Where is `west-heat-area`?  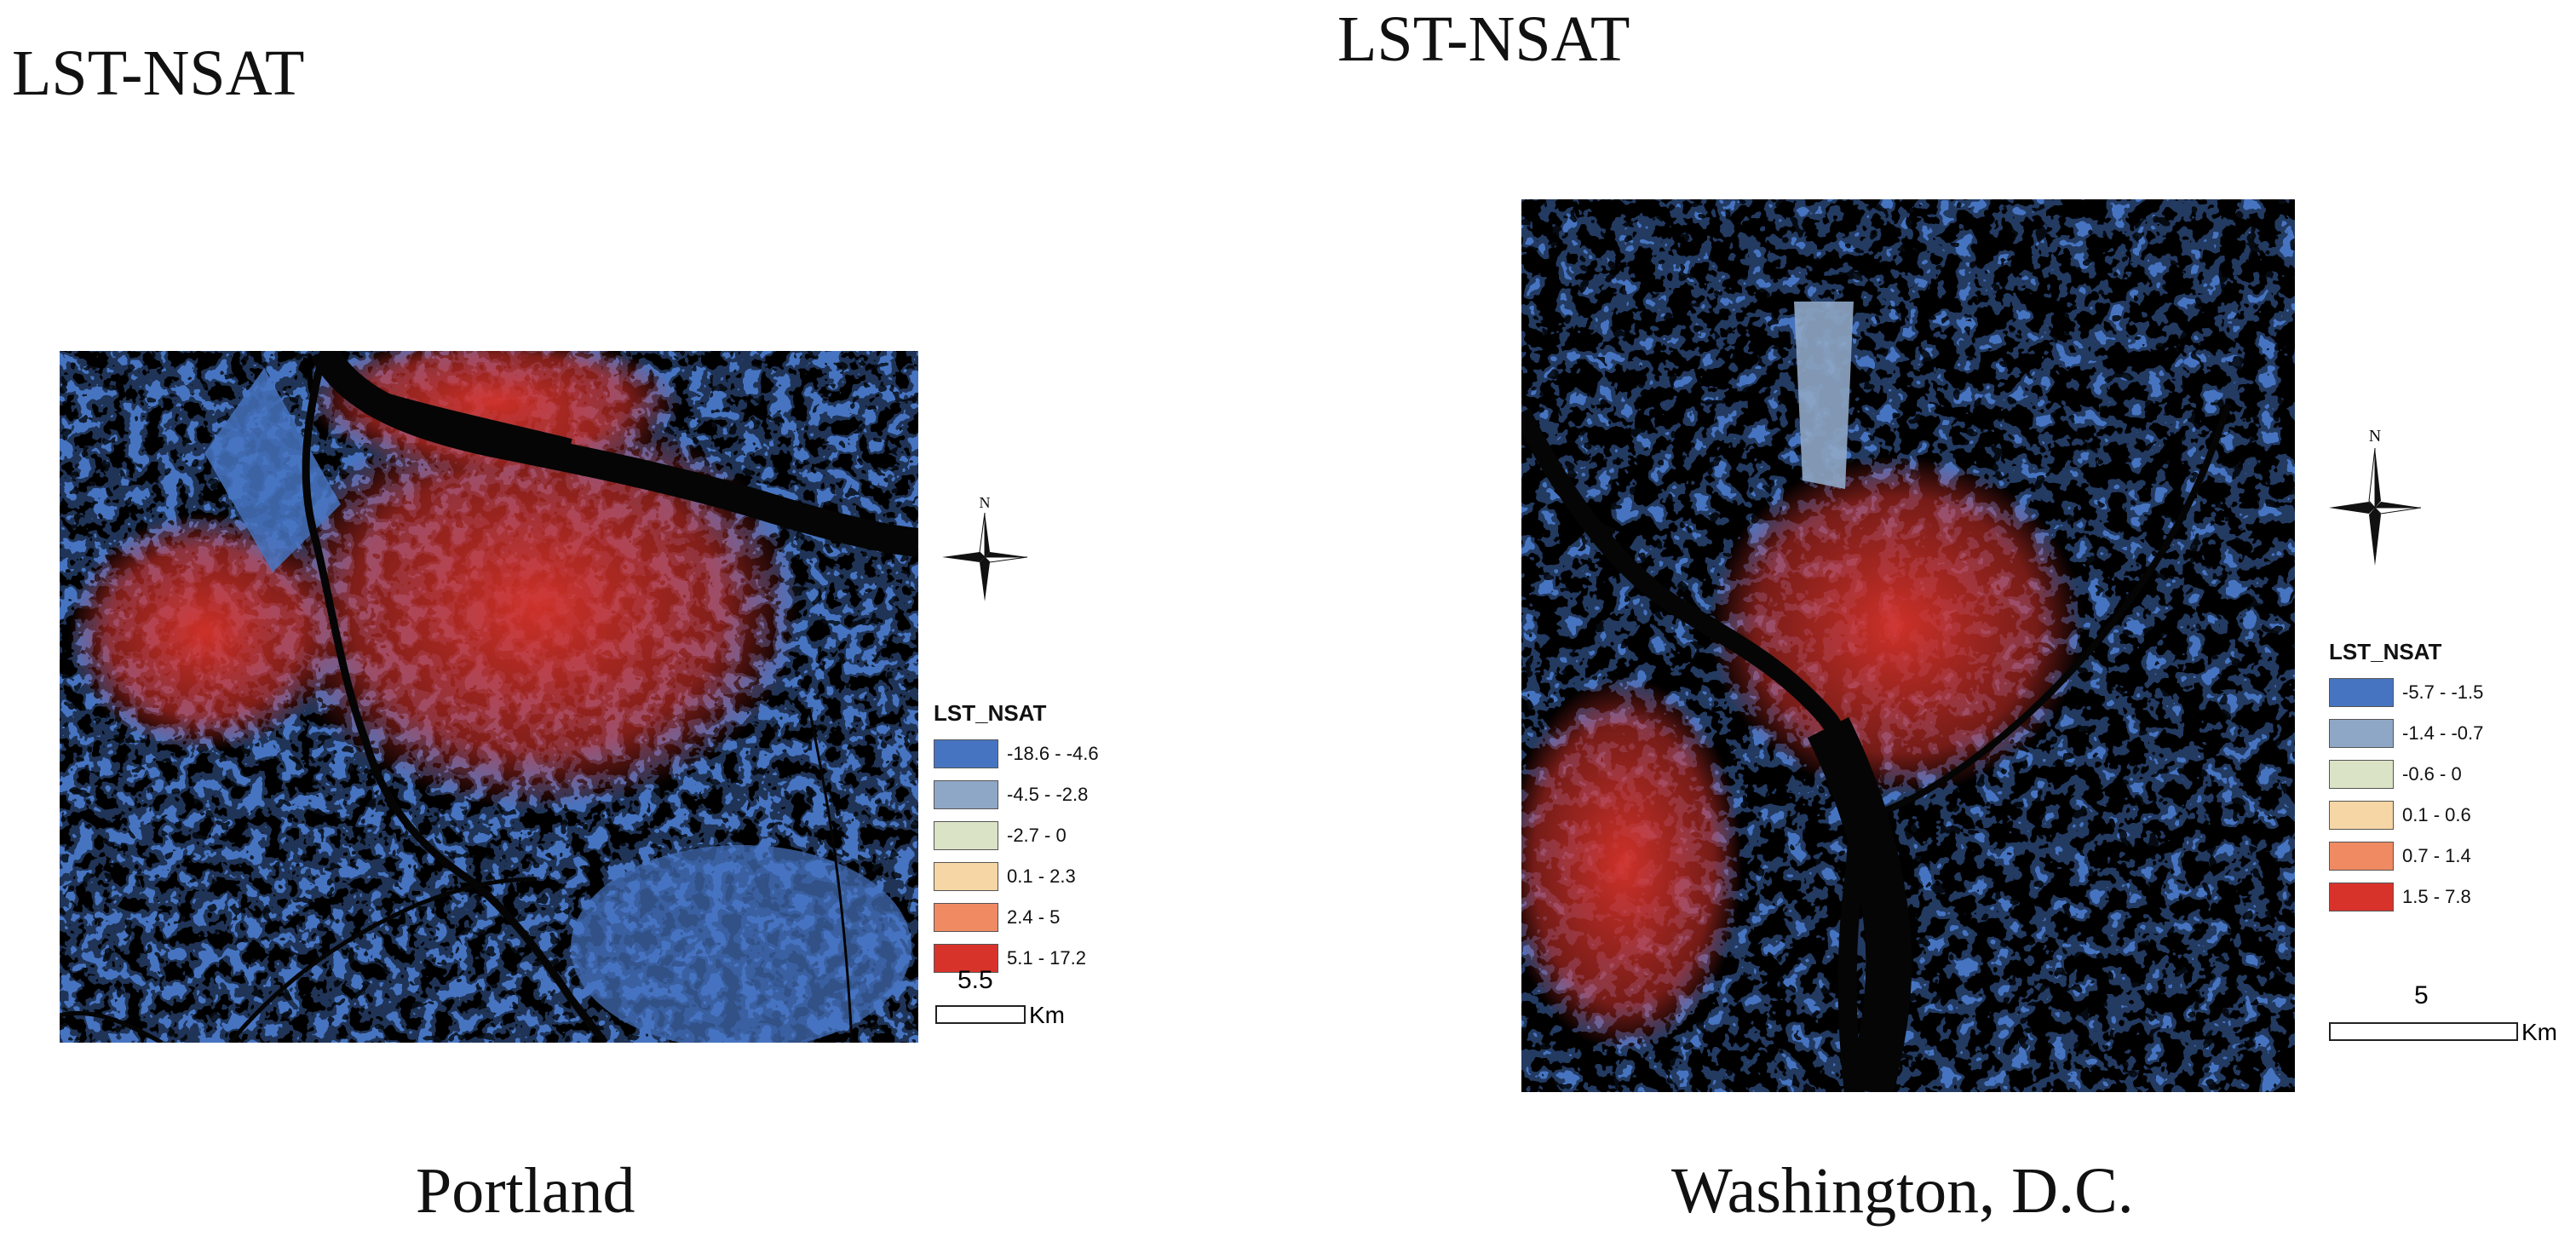 west-heat-area is located at coordinates (205, 632).